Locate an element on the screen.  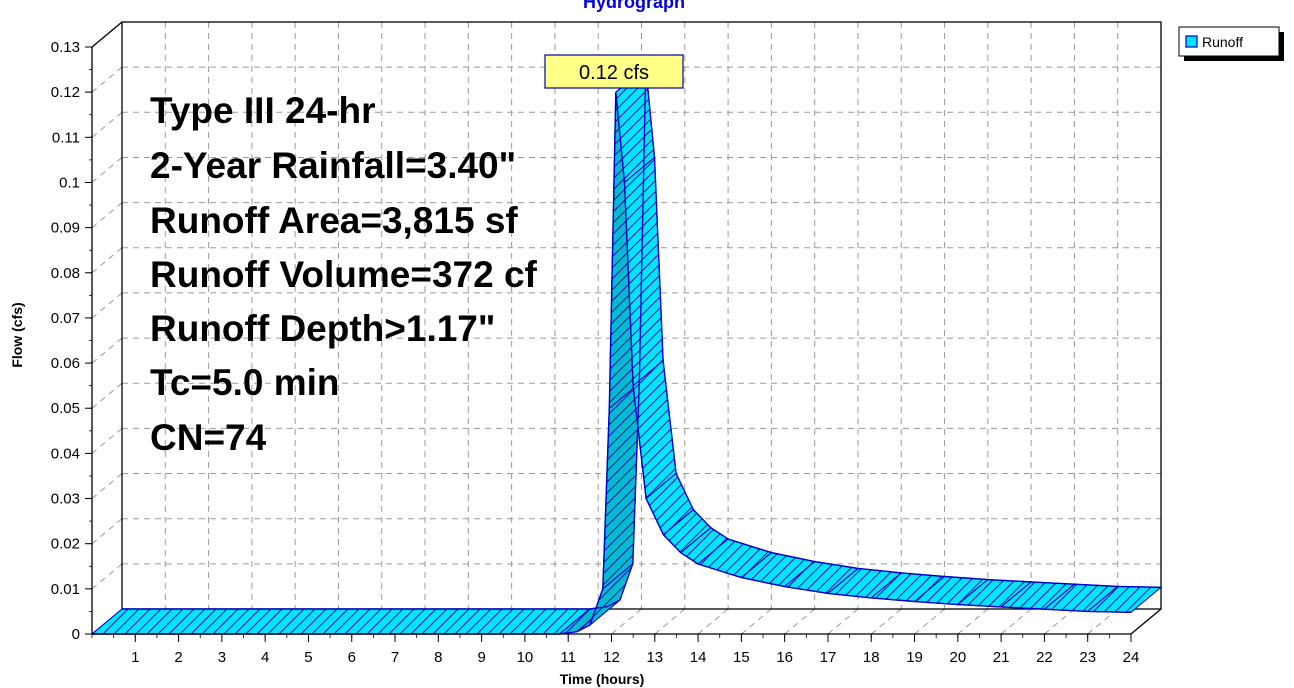
annotation-runoff-area: Runoff Area=3,815 sf is located at coordinates (334, 220).